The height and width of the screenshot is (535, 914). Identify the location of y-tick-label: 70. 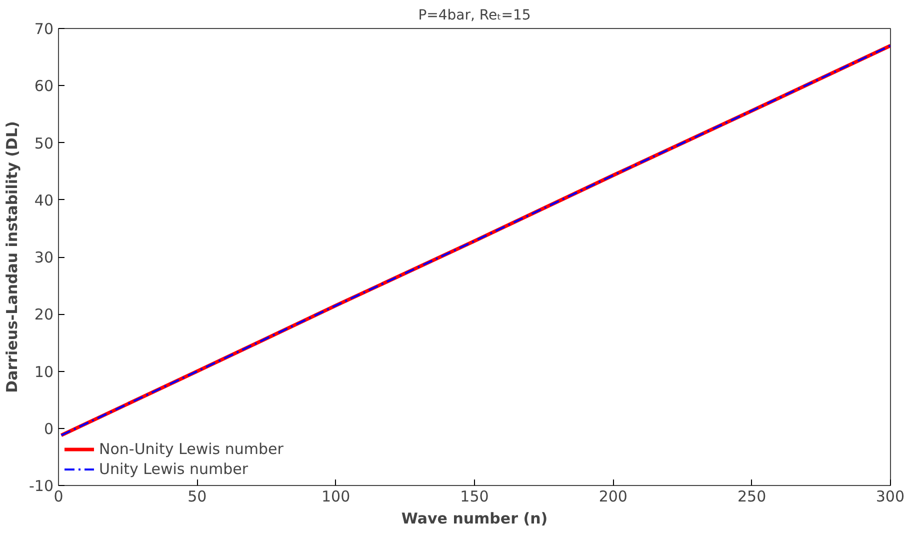
(44, 29).